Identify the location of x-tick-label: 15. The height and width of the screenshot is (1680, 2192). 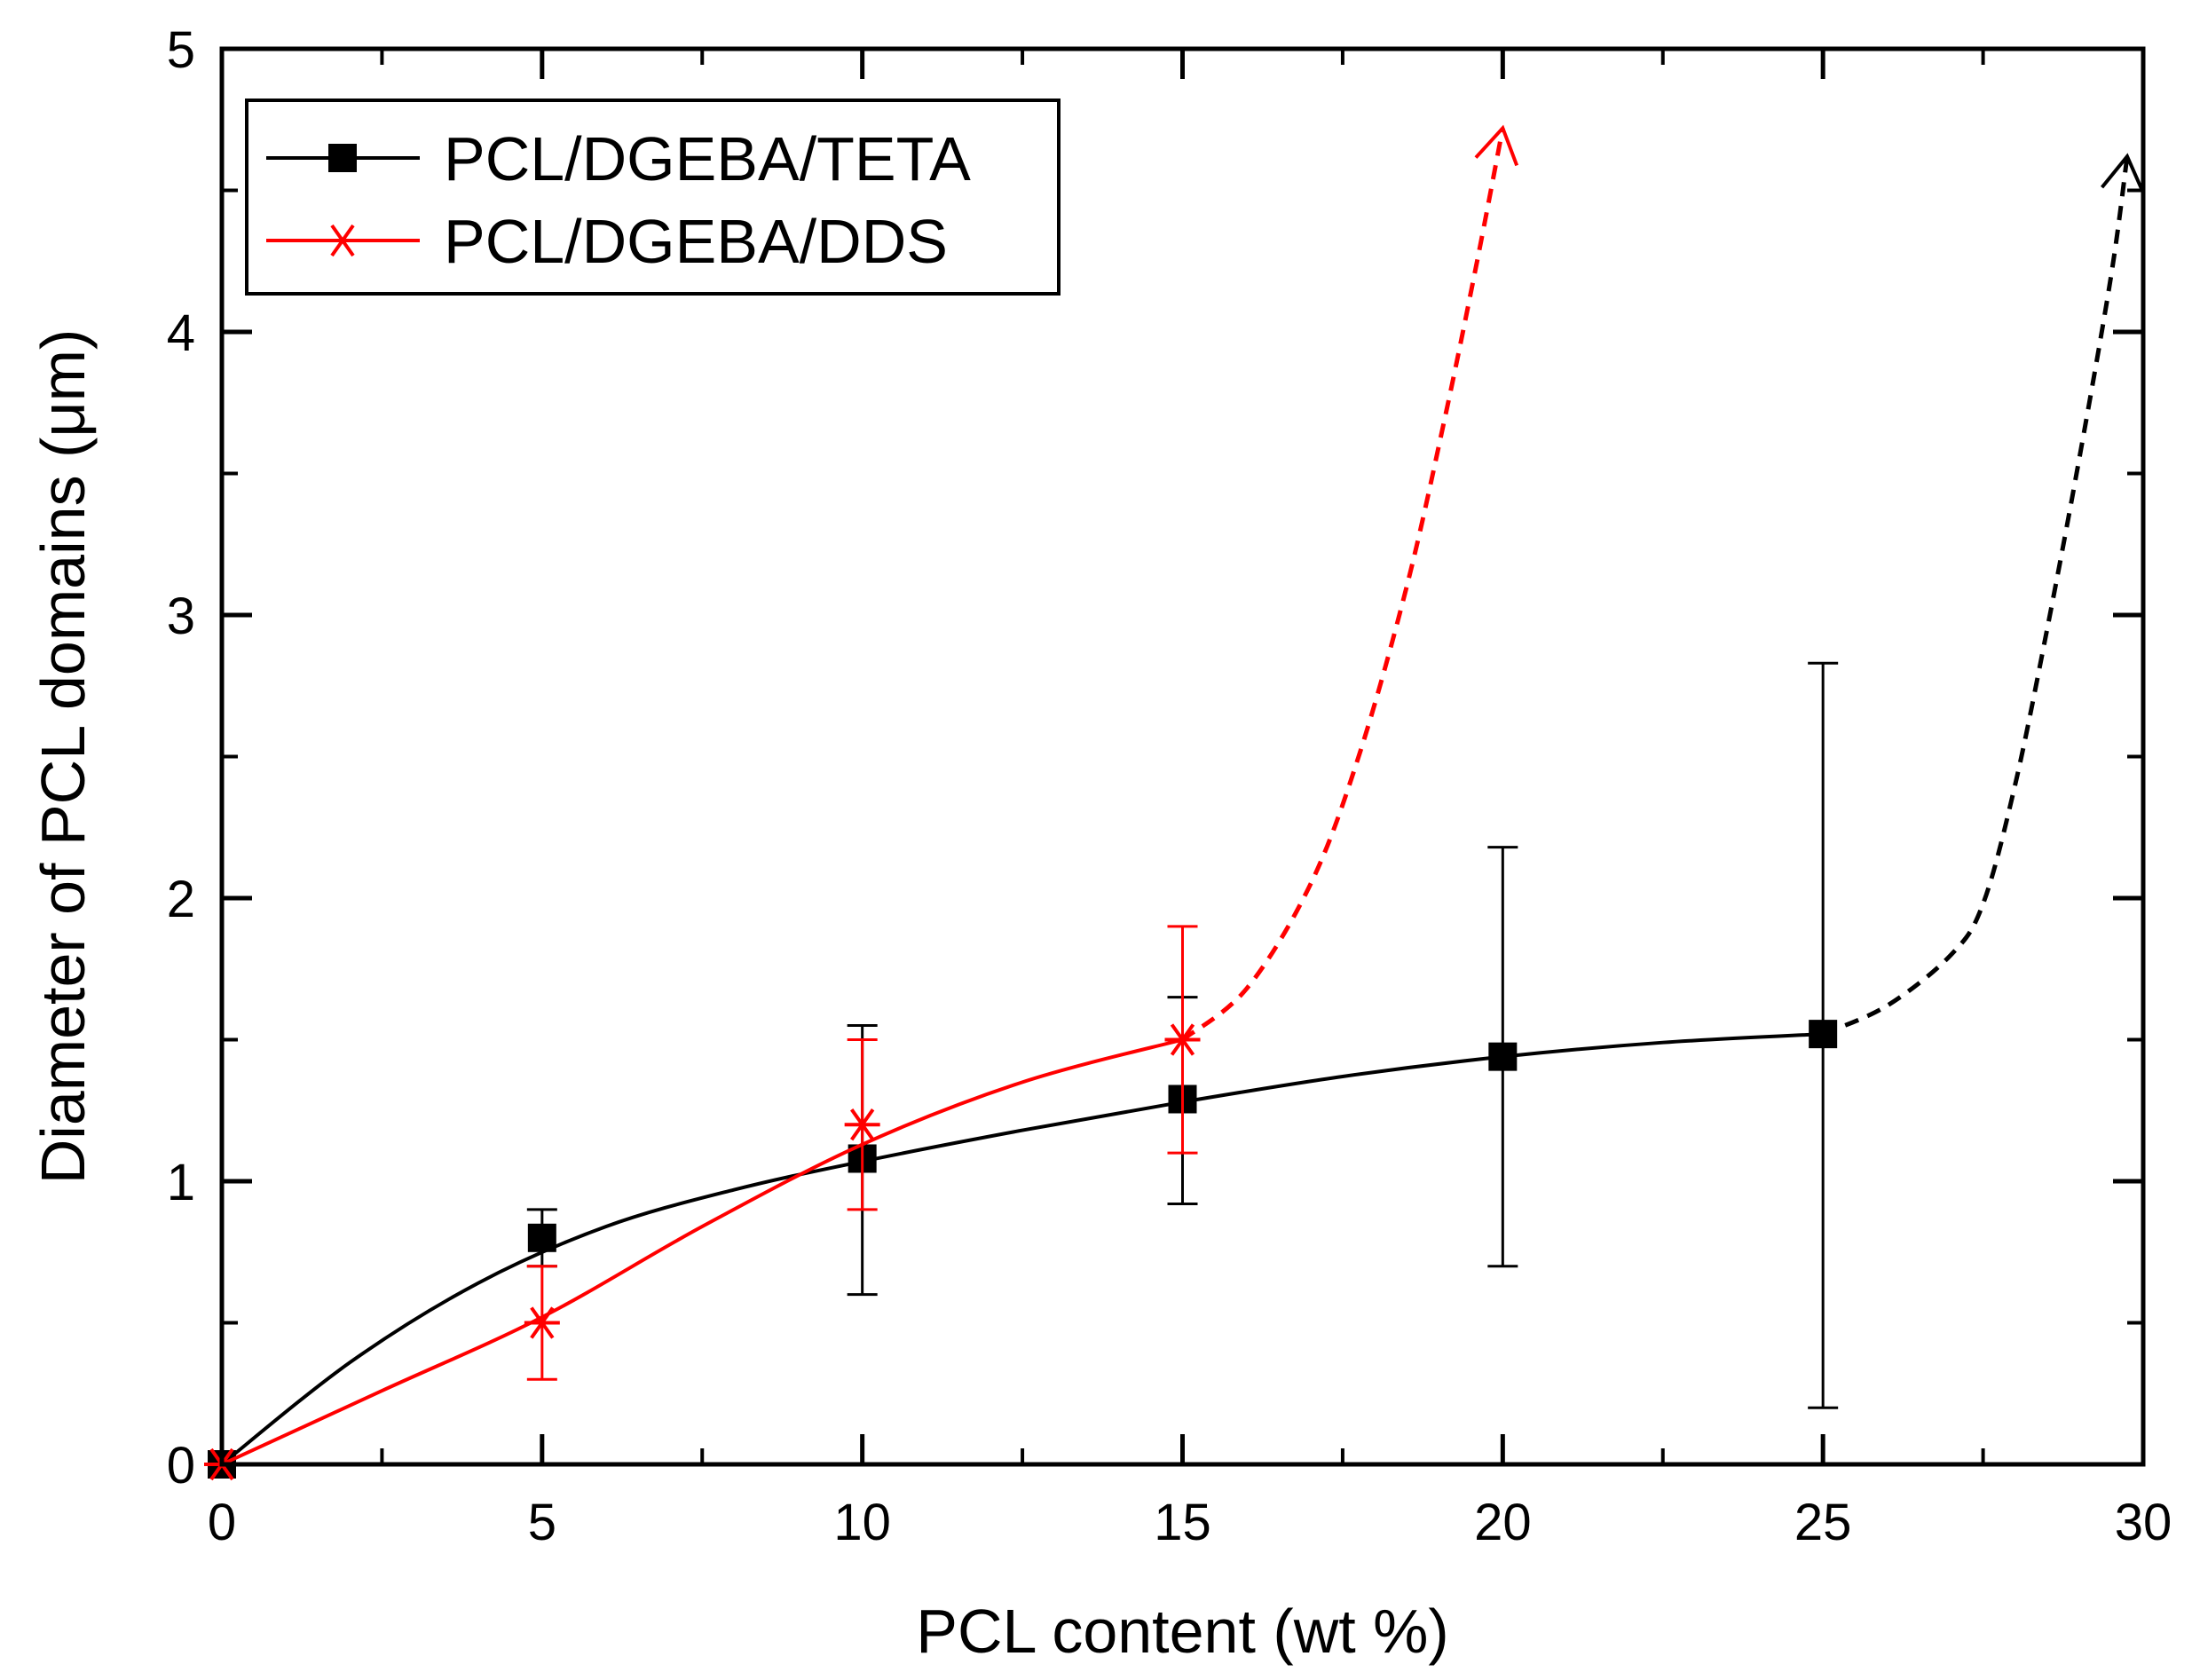
(1183, 1522).